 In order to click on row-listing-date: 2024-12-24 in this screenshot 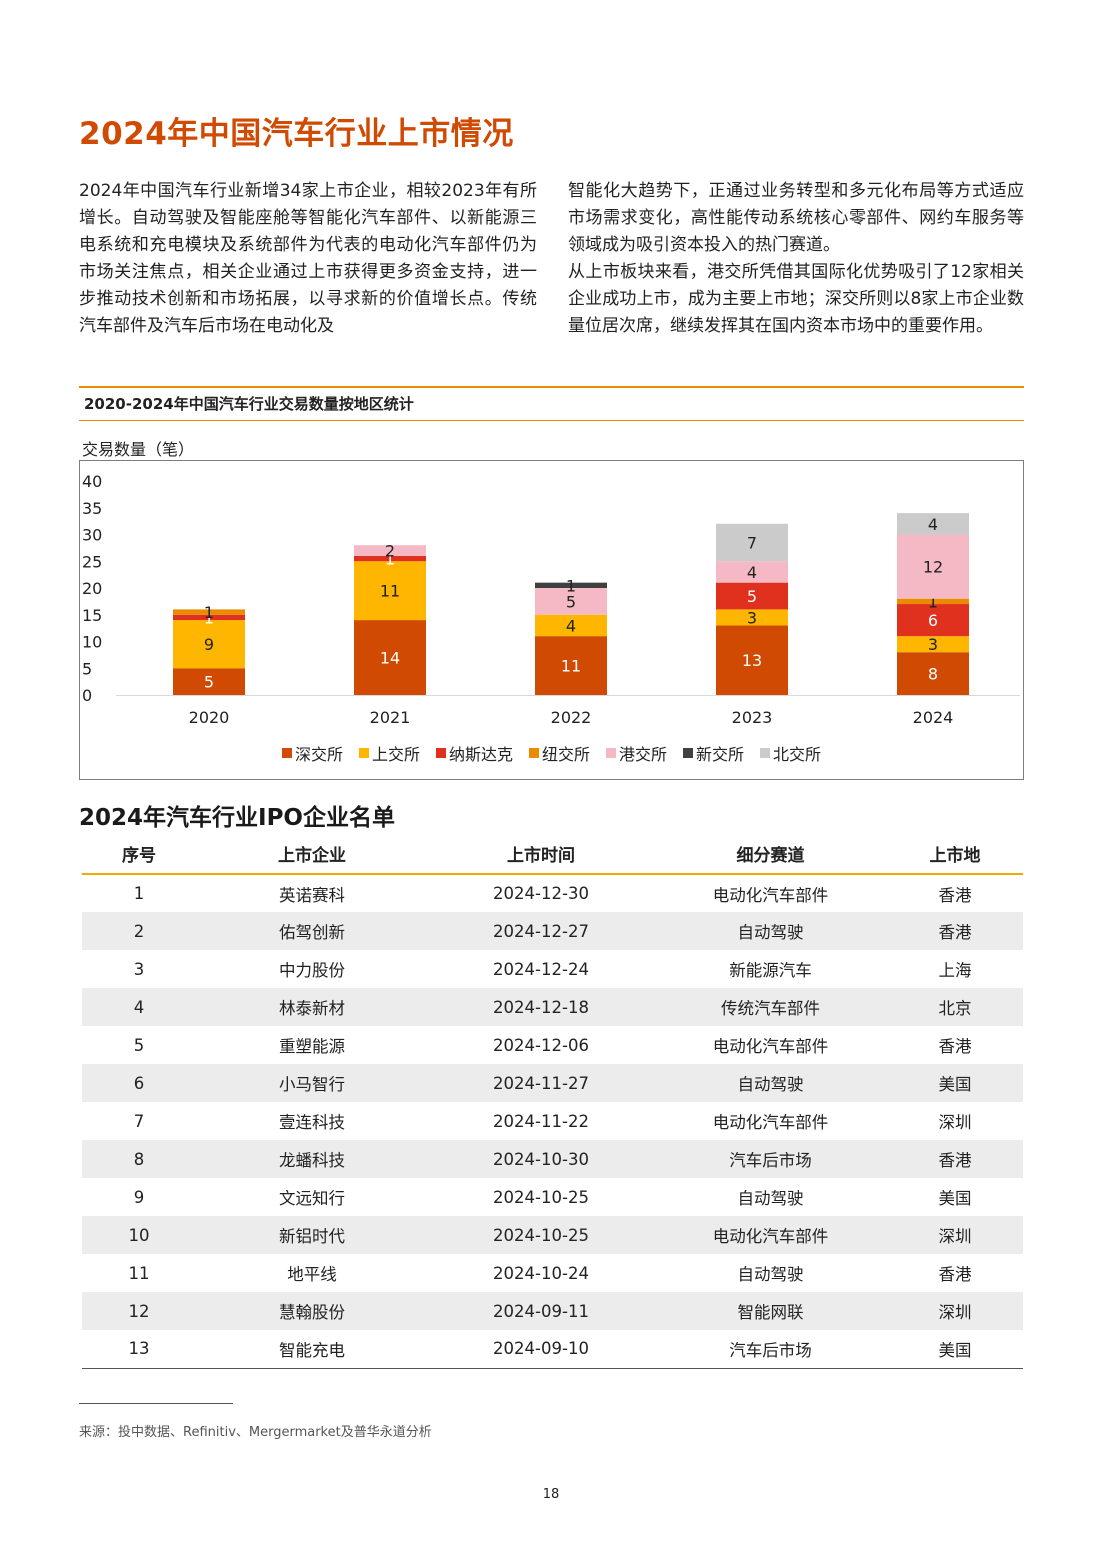, I will do `click(541, 969)`.